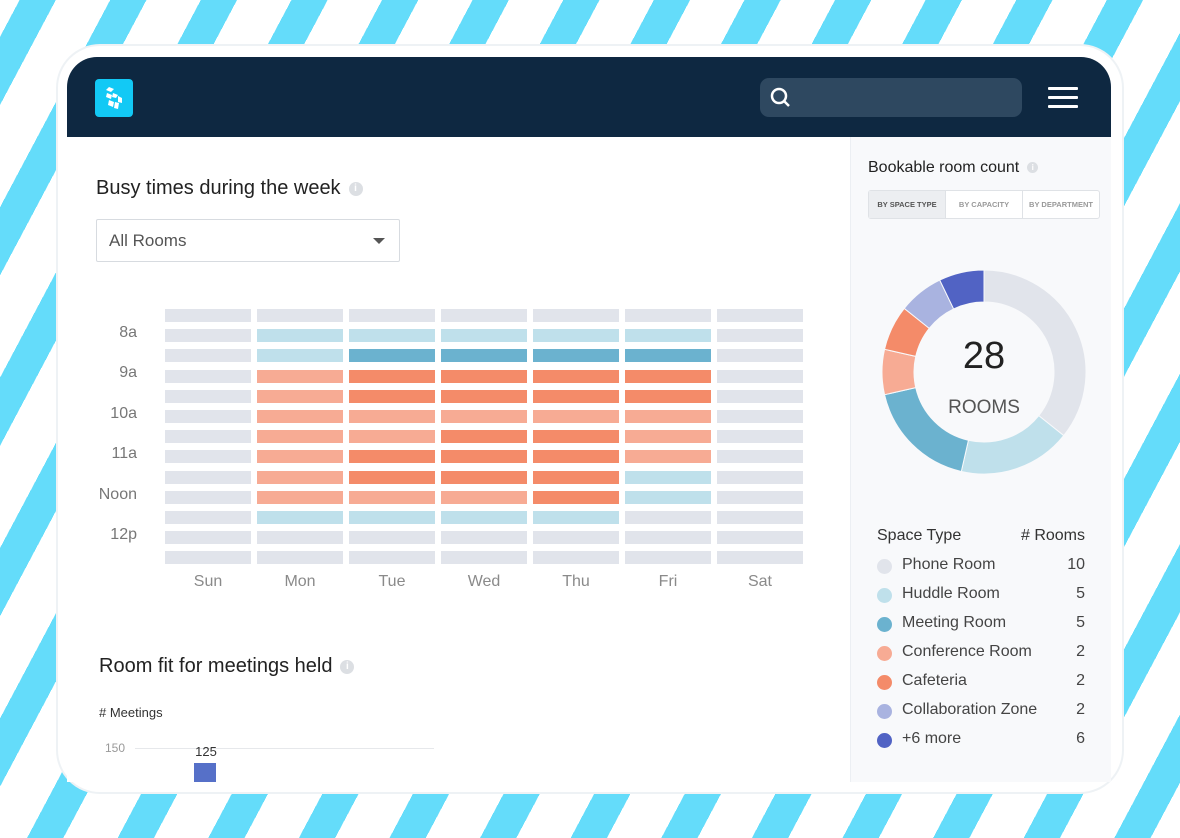 This screenshot has height=838, width=1180. Describe the element at coordinates (907, 204) in the screenshot. I see `tab-by-space-type: BY SPACE TYPE` at that location.